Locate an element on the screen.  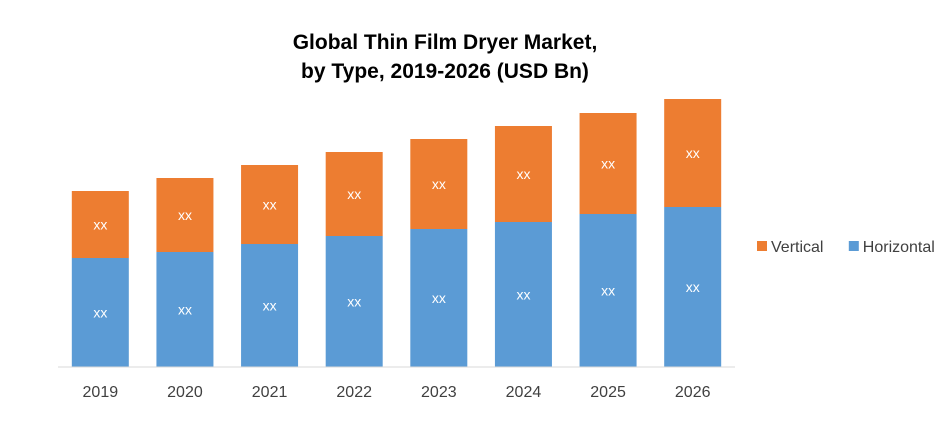
x-tick-label-2026: 2026 is located at coordinates (693, 392).